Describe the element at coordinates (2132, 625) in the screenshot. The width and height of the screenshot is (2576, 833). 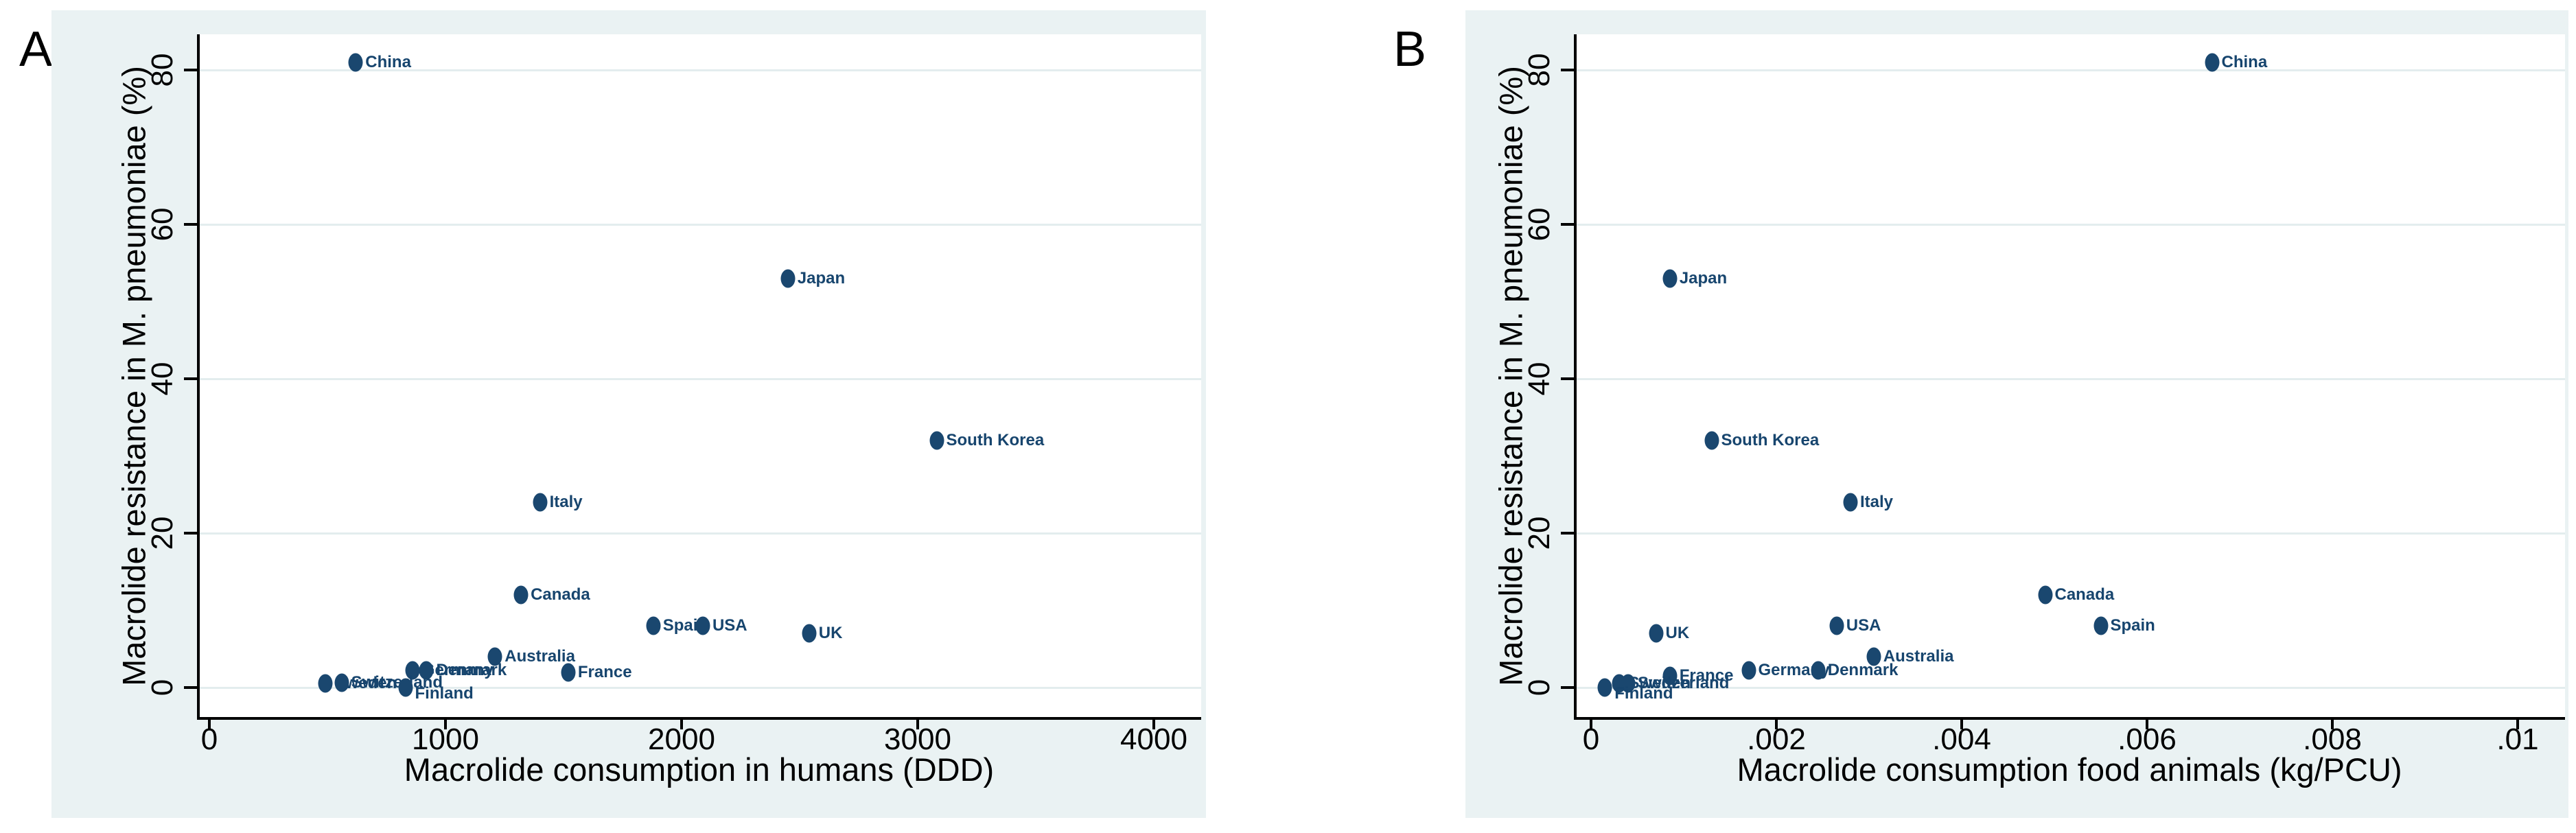
I see `point-label-spain: Spain` at that location.